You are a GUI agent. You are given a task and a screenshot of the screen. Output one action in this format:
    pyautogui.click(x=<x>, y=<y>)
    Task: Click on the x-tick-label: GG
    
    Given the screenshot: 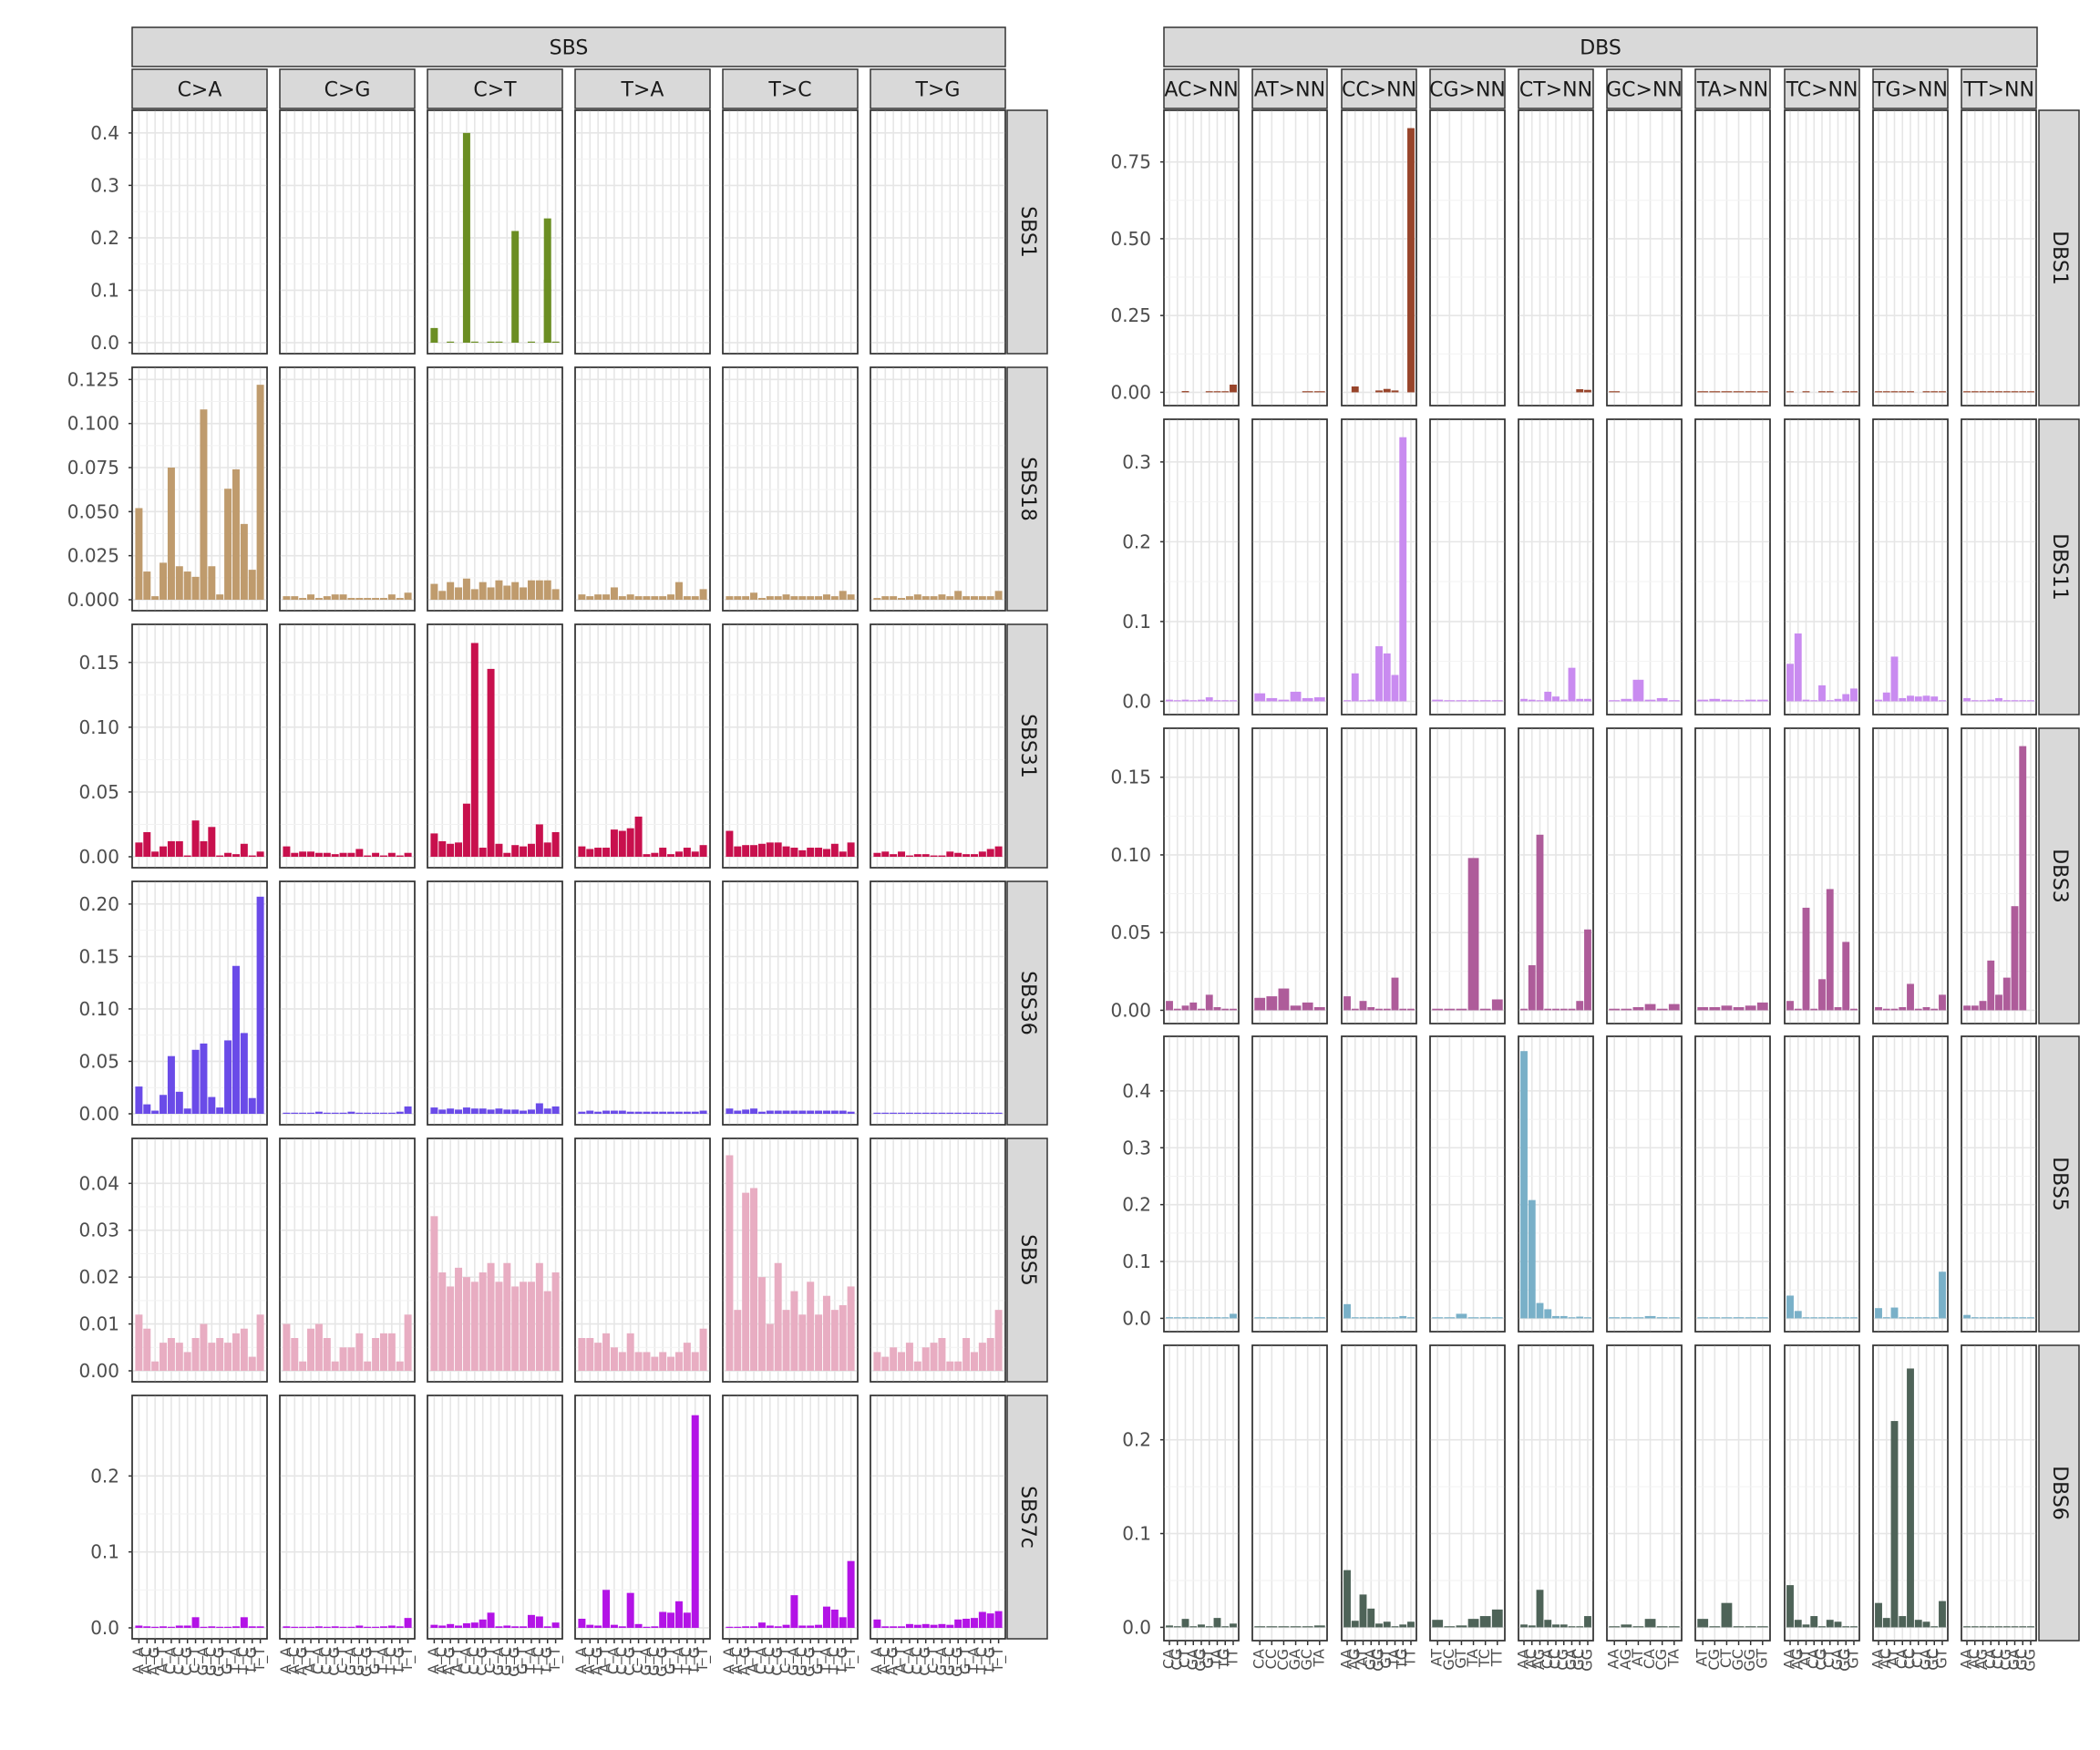 What is the action you would take?
    pyautogui.click(x=1201, y=1661)
    